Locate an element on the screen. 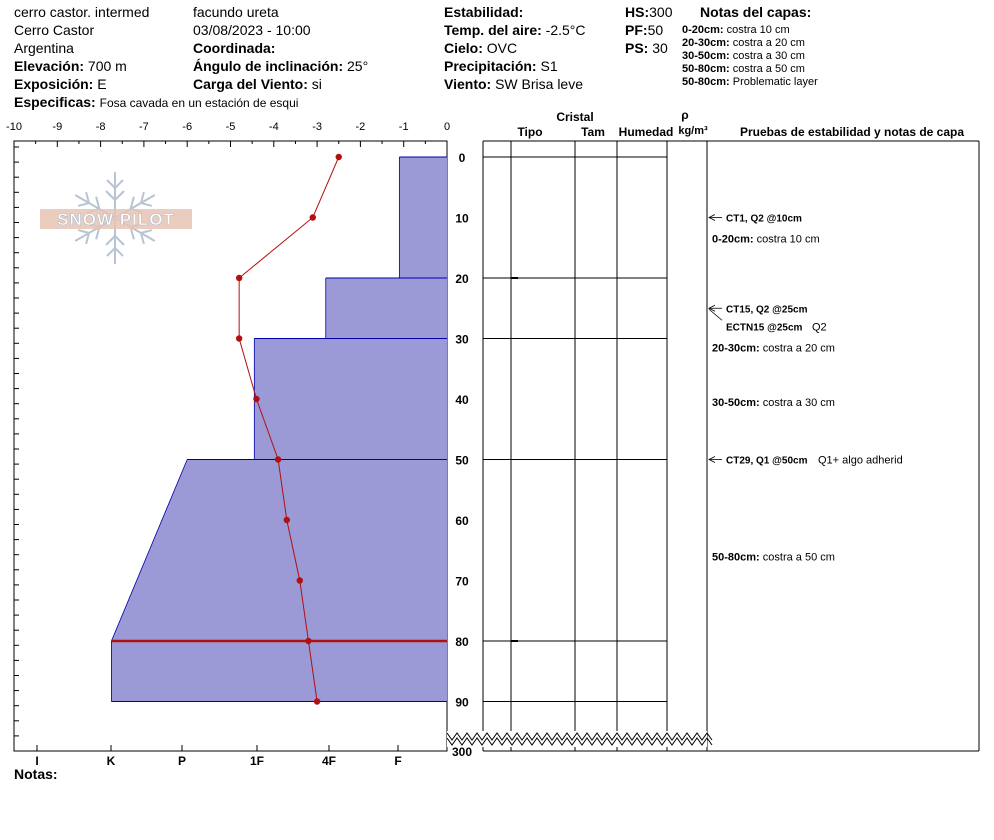  stability-test-label: CT15, Q2 @25cm is located at coordinates (767, 309).